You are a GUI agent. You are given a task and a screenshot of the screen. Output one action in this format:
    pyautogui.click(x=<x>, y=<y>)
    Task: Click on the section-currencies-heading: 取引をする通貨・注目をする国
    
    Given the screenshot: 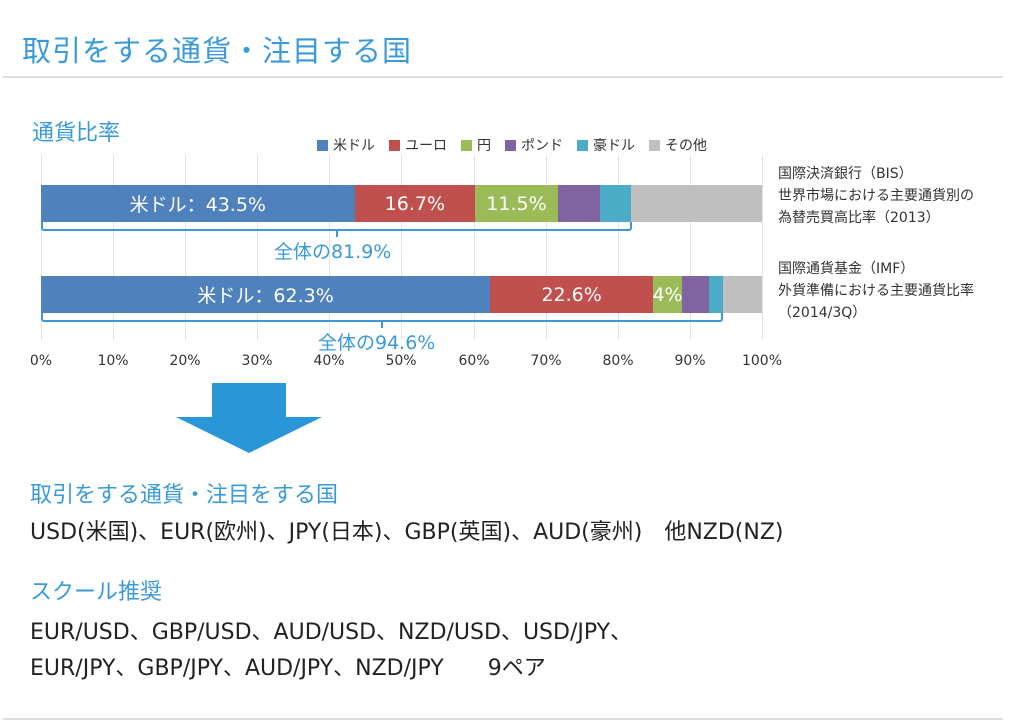 What is the action you would take?
    pyautogui.click(x=184, y=495)
    